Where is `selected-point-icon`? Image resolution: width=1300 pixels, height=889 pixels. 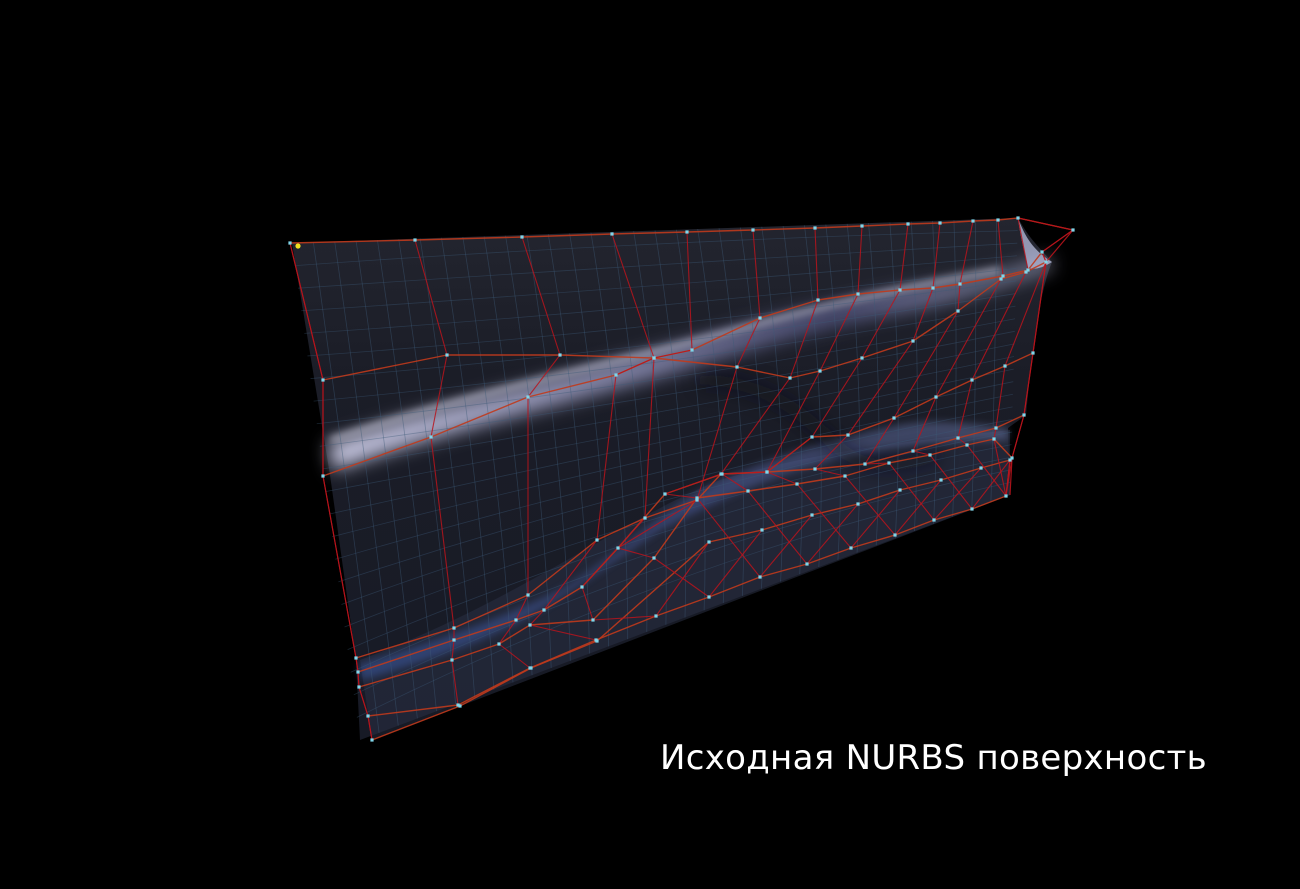 selected-point-icon is located at coordinates (298, 246).